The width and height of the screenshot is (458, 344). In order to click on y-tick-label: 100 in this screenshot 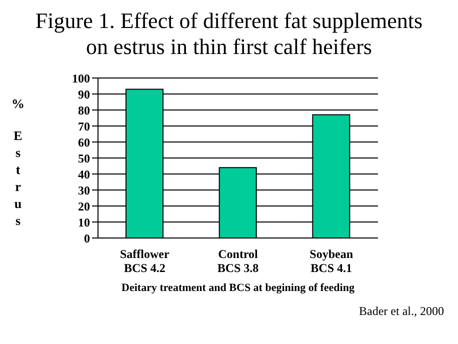, I will do `click(81, 78)`.